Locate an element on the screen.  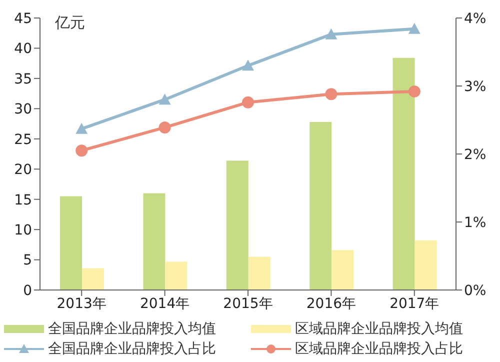
y-tick-label: 15 is located at coordinates (23, 200).